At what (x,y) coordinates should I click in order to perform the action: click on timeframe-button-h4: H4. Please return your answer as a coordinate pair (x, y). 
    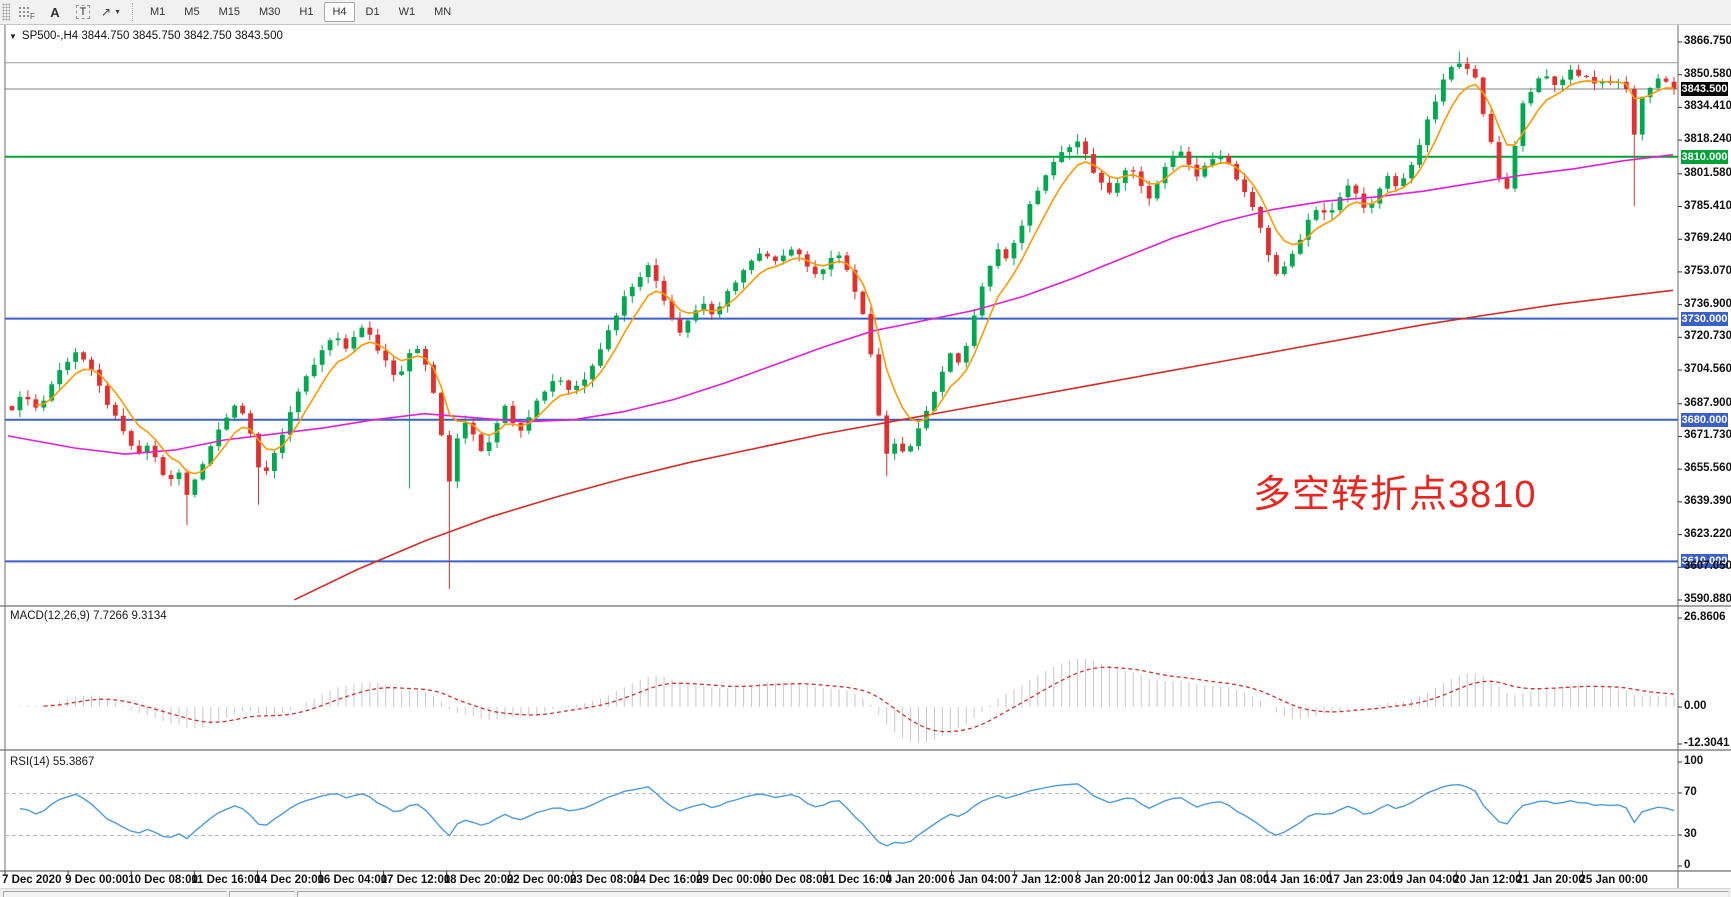
    Looking at the image, I should click on (339, 12).